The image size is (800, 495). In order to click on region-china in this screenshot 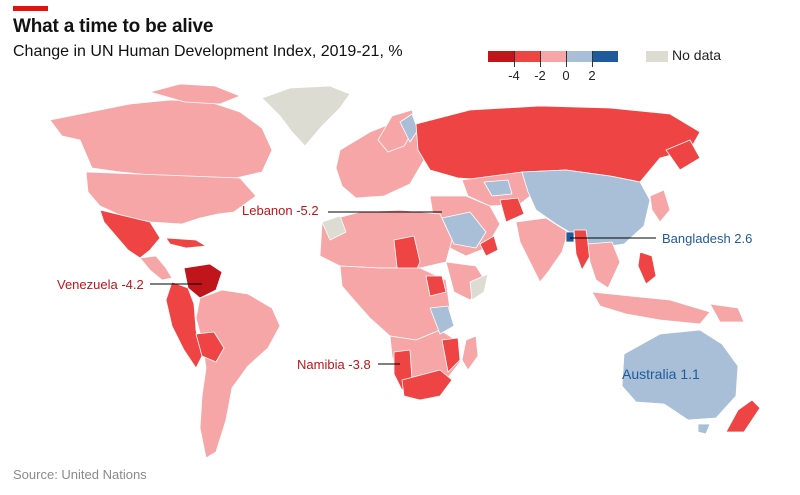, I will do `click(586, 209)`.